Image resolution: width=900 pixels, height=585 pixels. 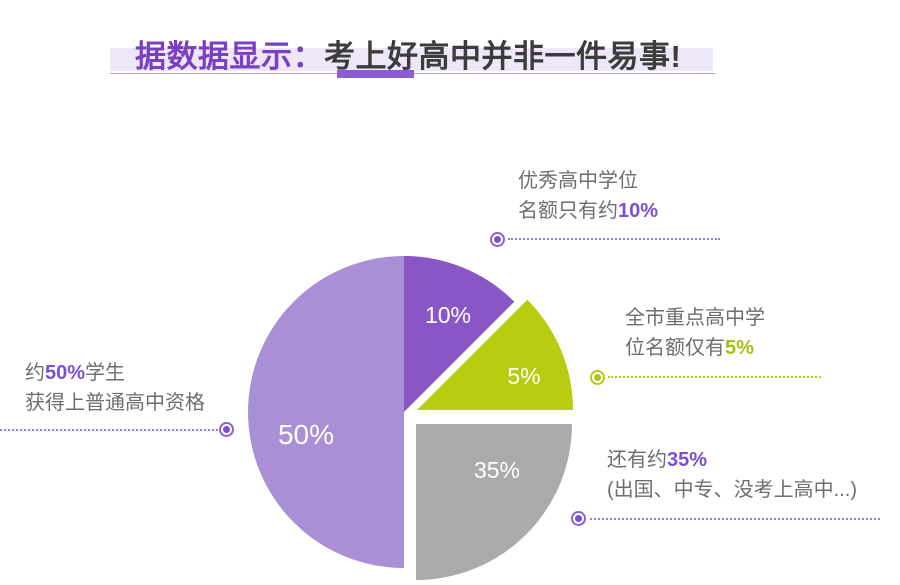 I want to click on title-main: 考上好高中并非一件易事!, so click(x=503, y=56).